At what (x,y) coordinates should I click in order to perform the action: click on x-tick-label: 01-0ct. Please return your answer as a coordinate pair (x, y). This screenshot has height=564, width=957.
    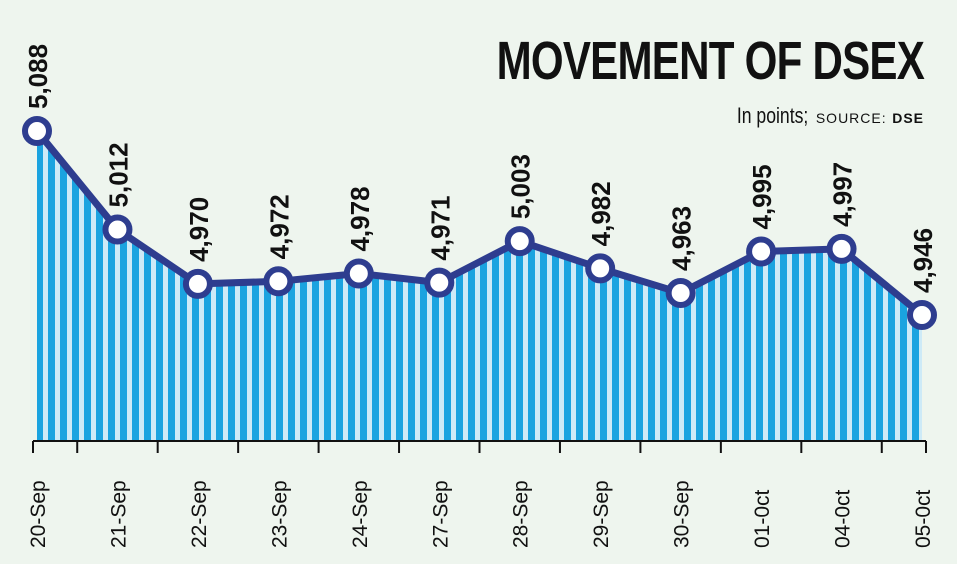
    Looking at the image, I should click on (762, 518).